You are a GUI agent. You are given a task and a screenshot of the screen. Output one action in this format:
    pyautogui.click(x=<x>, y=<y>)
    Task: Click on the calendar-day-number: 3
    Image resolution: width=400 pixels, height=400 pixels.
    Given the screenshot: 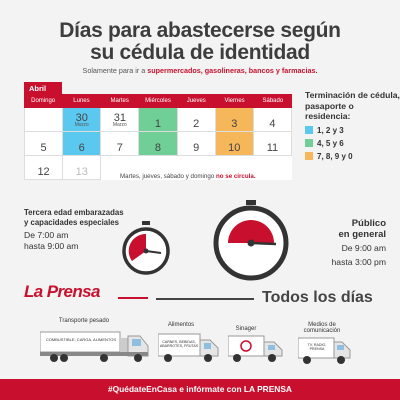 What is the action you would take?
    pyautogui.click(x=234, y=124)
    